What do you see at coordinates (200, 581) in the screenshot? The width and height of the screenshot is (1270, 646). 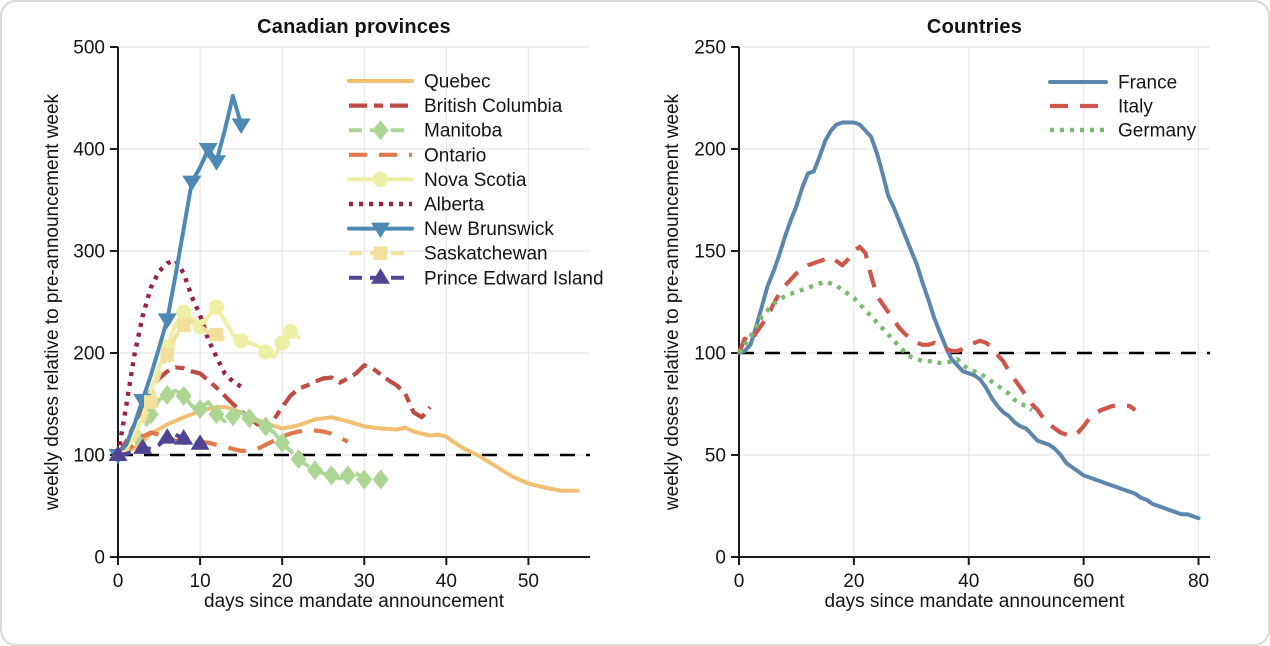 I see `x-tick-label-10: 10` at bounding box center [200, 581].